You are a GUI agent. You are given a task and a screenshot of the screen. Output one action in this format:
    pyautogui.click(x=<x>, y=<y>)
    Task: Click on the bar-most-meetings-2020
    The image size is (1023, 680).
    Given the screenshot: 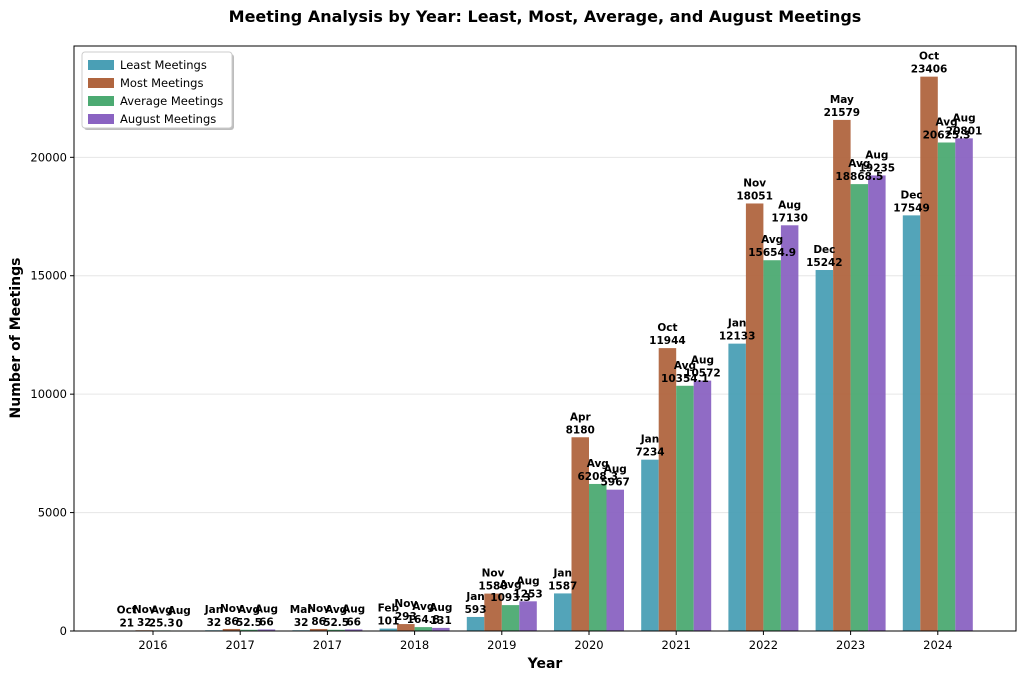 What is the action you would take?
    pyautogui.click(x=580, y=534)
    